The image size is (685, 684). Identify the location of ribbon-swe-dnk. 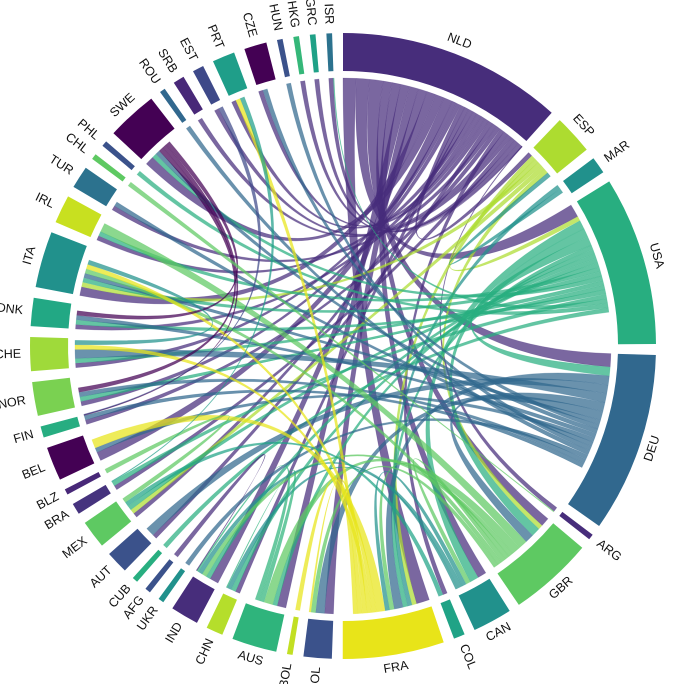
(157, 230).